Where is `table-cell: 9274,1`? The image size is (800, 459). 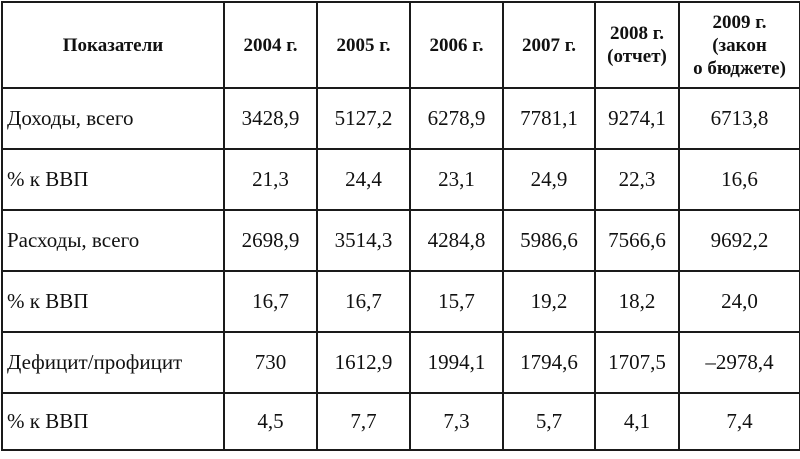
table-cell: 9274,1 is located at coordinates (637, 118).